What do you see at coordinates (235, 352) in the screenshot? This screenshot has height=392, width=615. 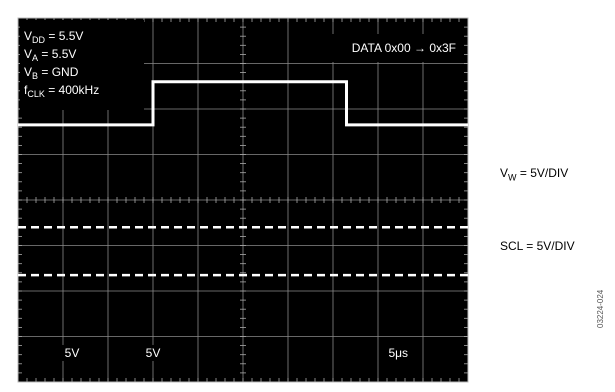 I see `scale-labels: 5V 5V 5μs` at bounding box center [235, 352].